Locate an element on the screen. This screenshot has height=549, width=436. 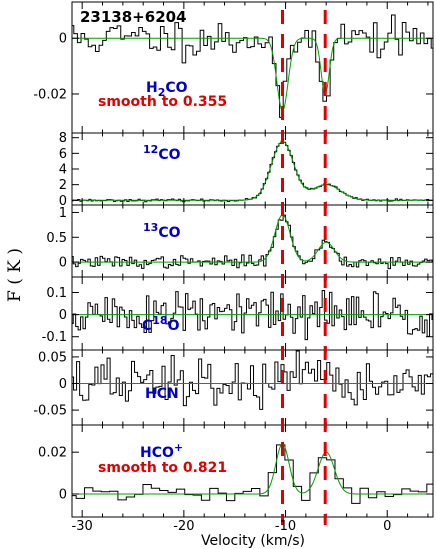
velocity-markers is located at coordinates (303, 267).